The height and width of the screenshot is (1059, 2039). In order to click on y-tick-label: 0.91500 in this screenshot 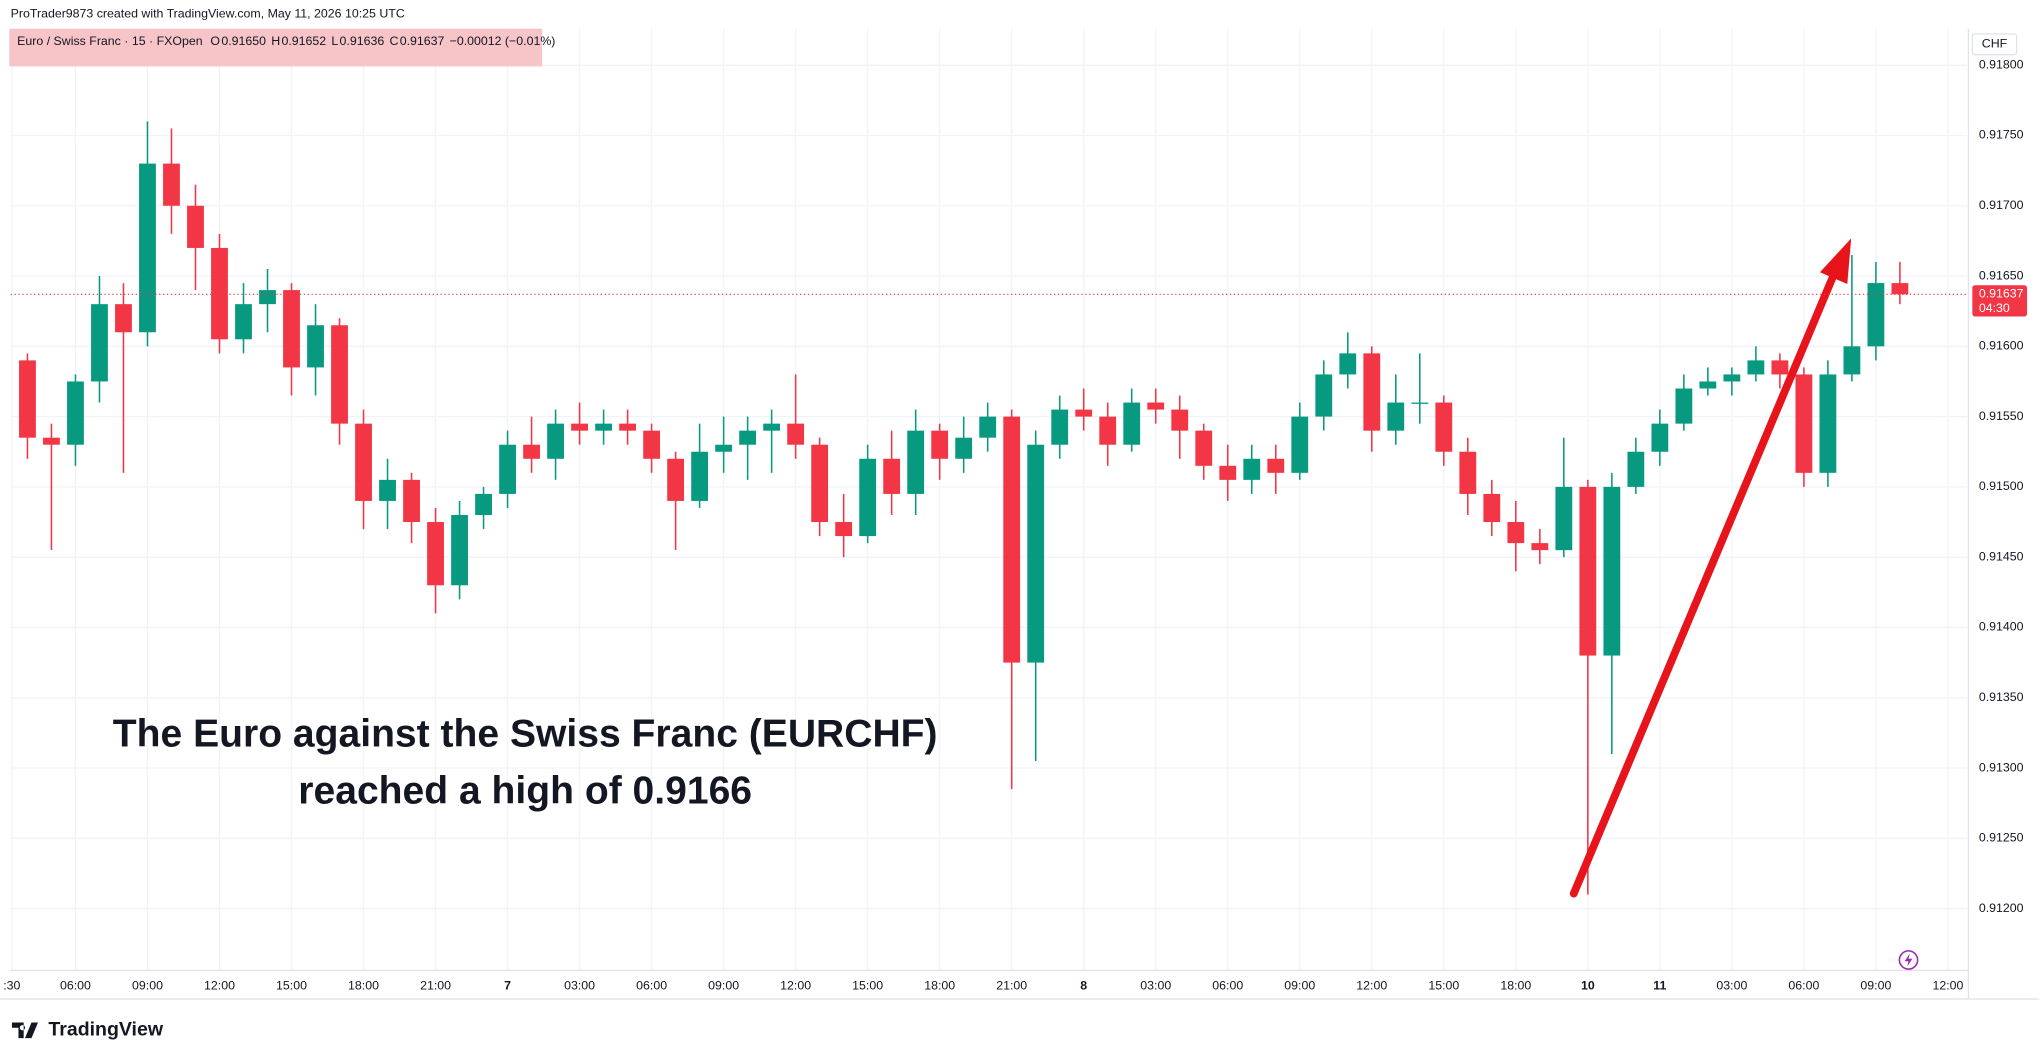, I will do `click(2001, 486)`.